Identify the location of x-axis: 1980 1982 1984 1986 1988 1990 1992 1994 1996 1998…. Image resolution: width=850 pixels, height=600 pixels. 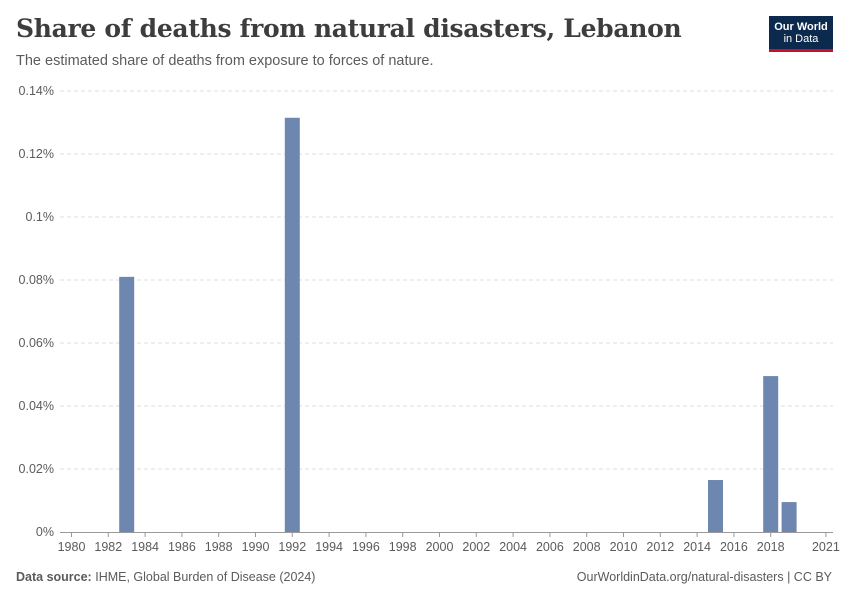
(449, 543).